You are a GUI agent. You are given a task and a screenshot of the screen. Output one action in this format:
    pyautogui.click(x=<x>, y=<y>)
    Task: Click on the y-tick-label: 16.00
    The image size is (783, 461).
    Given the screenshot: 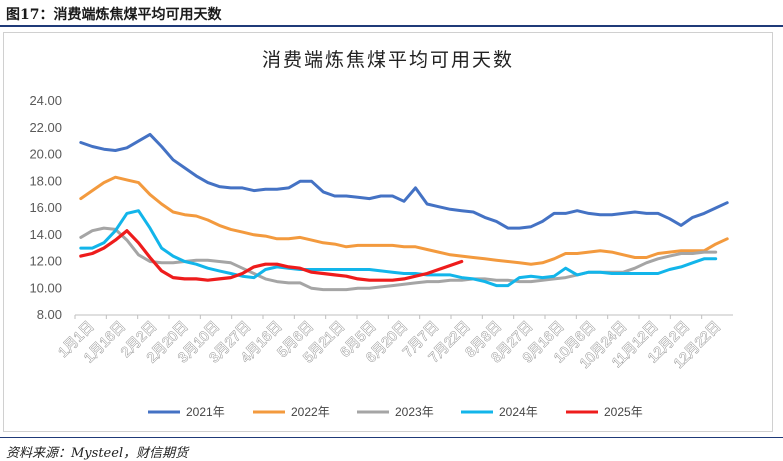 What is the action you would take?
    pyautogui.click(x=45, y=207)
    